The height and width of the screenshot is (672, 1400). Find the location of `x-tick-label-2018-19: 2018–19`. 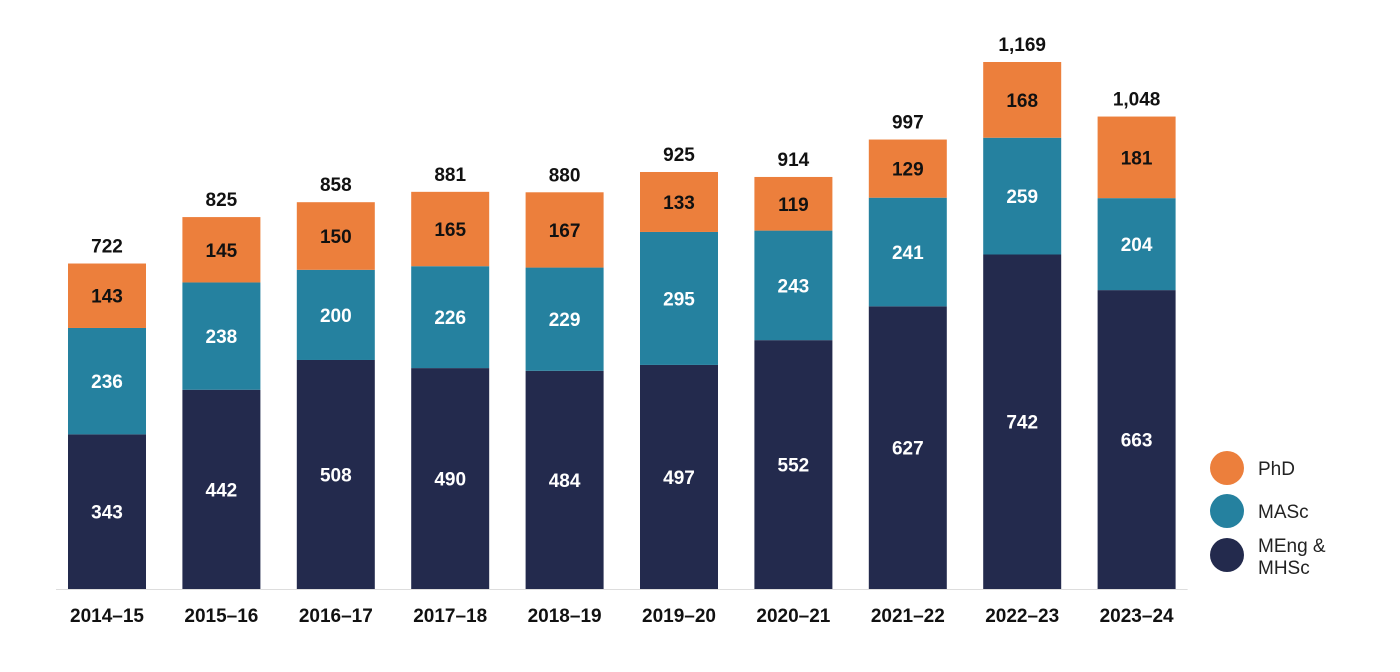

x-tick-label-2018-19: 2018–19 is located at coordinates (565, 616).